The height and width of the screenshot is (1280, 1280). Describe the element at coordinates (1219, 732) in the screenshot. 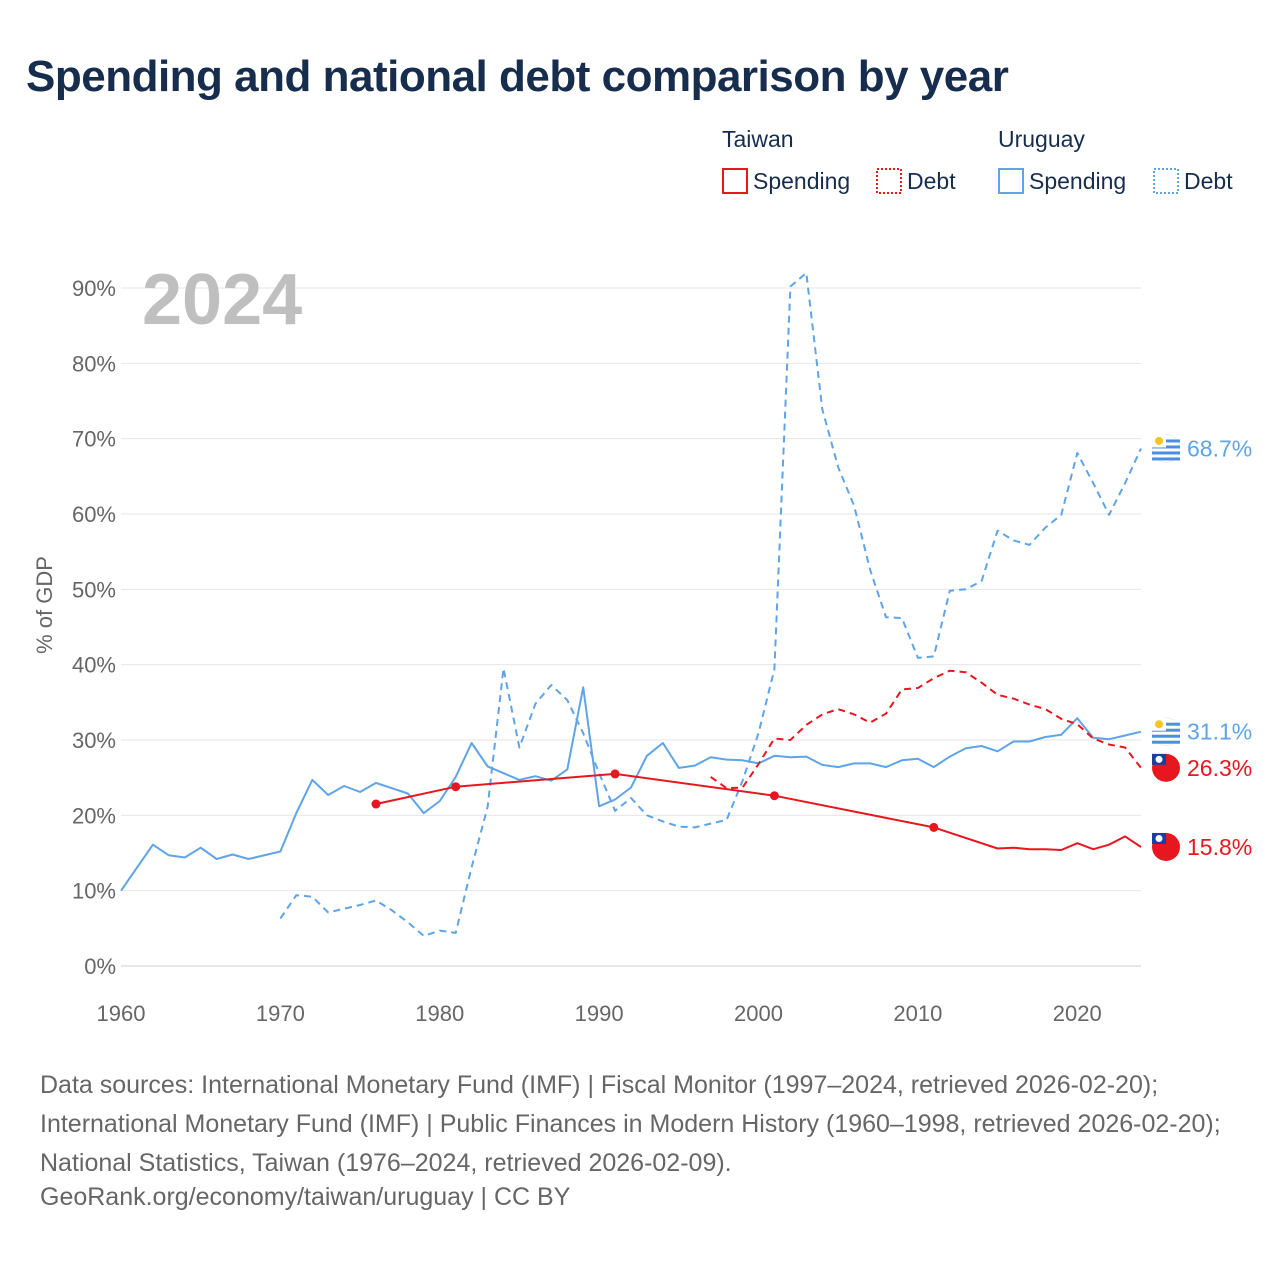

I see `uruguay-spending-end-label: 31.1%` at that location.